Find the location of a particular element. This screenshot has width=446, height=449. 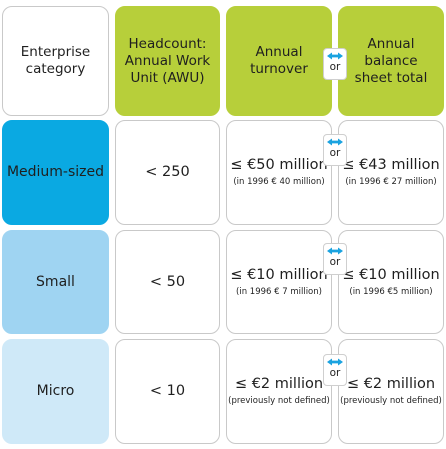

header-balance: Annual balance sheet total is located at coordinates (391, 61).